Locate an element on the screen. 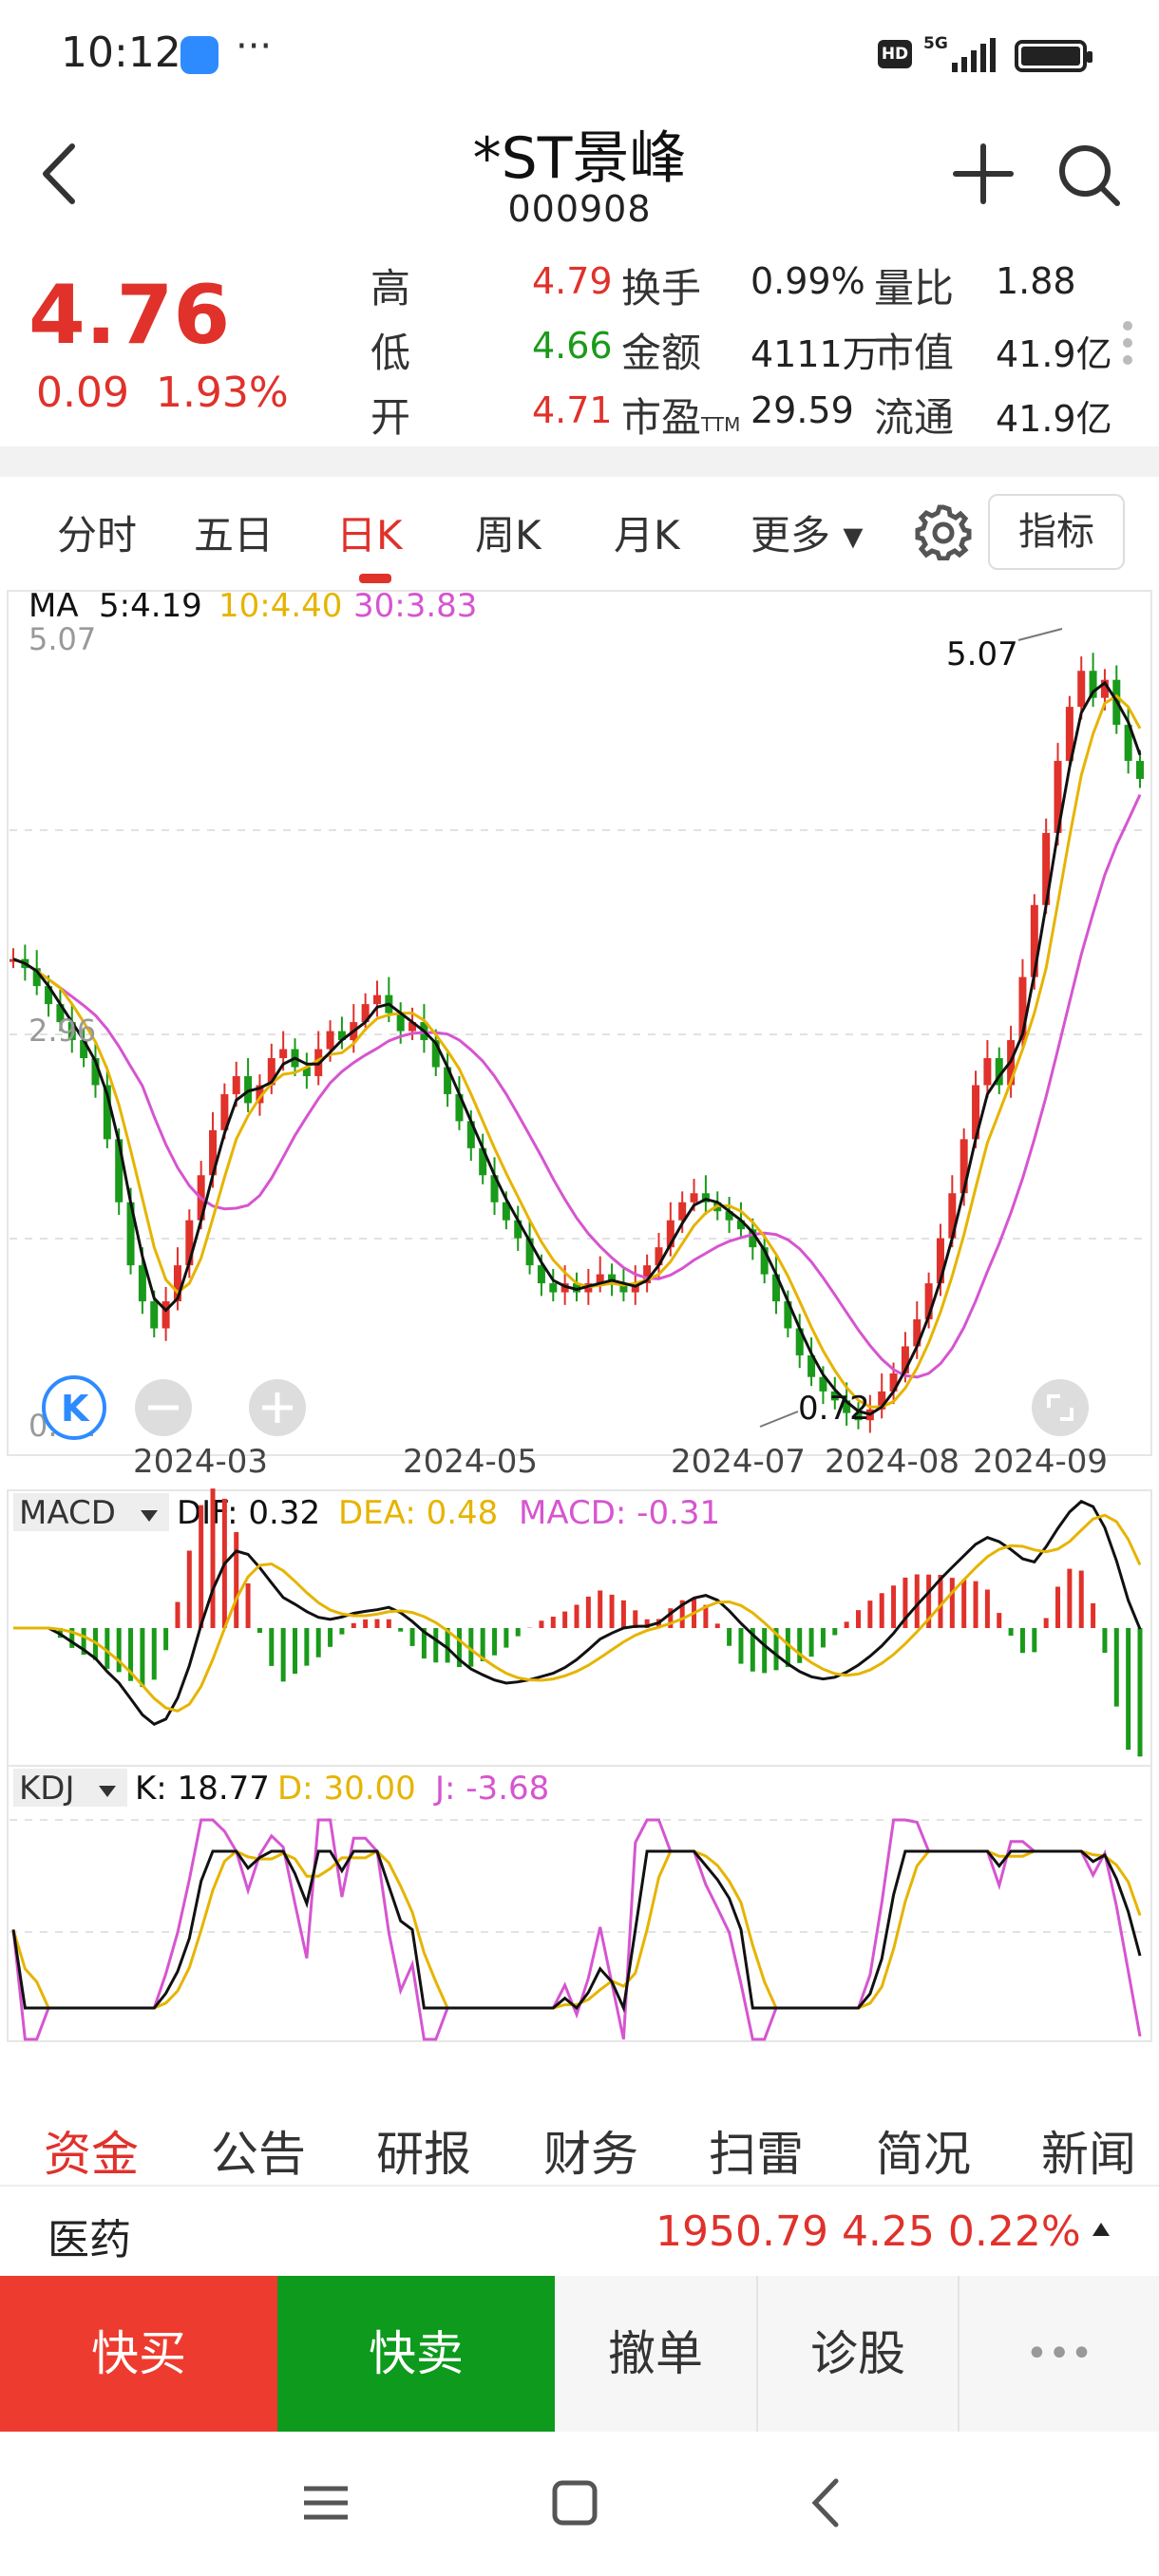 Image resolution: width=1159 pixels, height=2576 pixels. period-tab: 周K is located at coordinates (508, 535).